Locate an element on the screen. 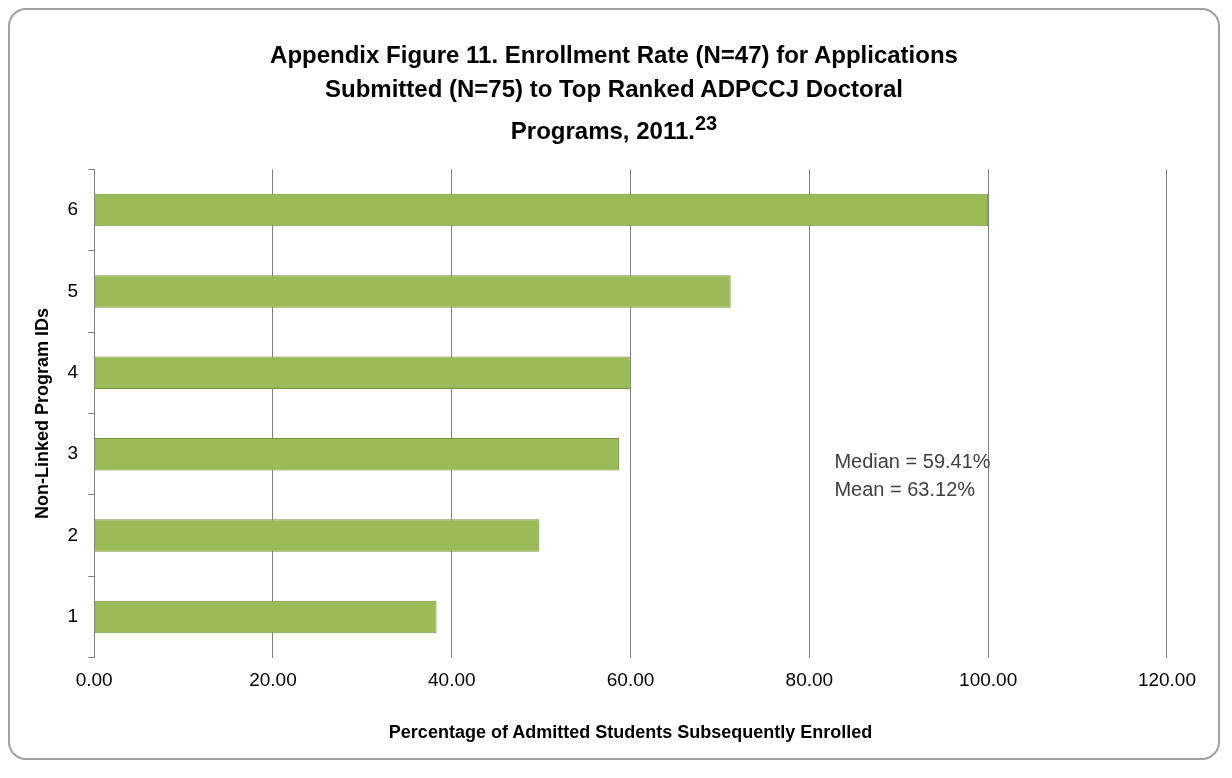 This screenshot has width=1232, height=778. y-axis-title: Non-Linked Program IDs is located at coordinates (41, 413).